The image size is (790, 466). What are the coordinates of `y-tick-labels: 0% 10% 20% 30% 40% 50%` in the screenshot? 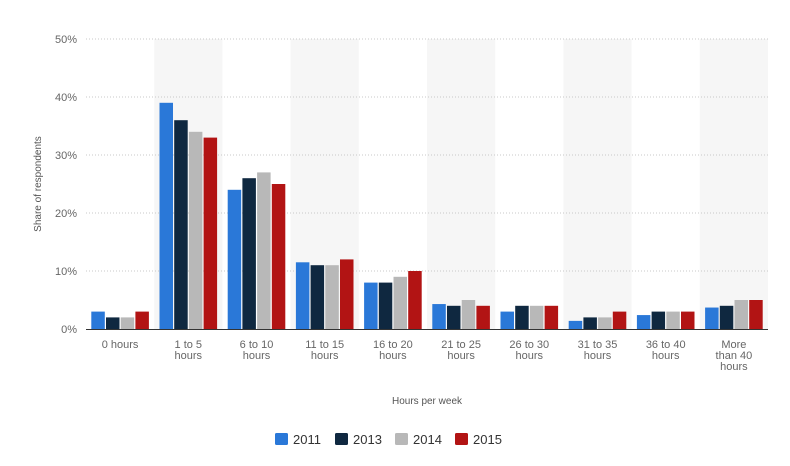 It's located at (66, 185).